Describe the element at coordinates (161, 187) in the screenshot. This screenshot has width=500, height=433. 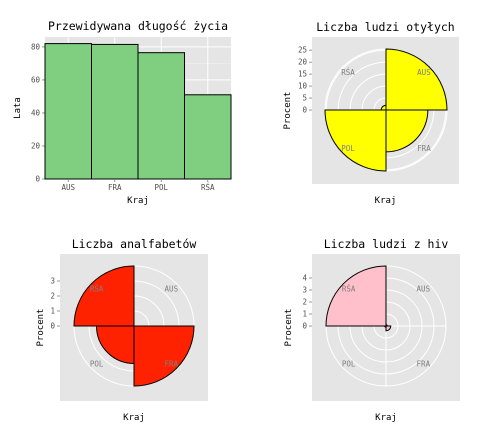
I see `x-tick-label: POL` at that location.